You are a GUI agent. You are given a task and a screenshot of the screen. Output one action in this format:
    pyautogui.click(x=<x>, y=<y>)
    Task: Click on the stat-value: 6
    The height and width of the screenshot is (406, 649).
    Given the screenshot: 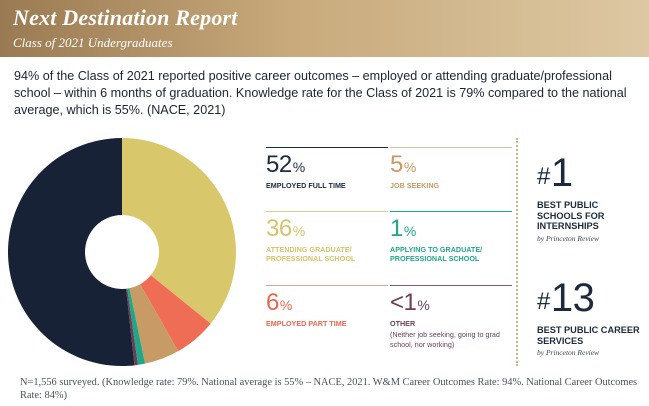 What is the action you would take?
    pyautogui.click(x=272, y=302)
    